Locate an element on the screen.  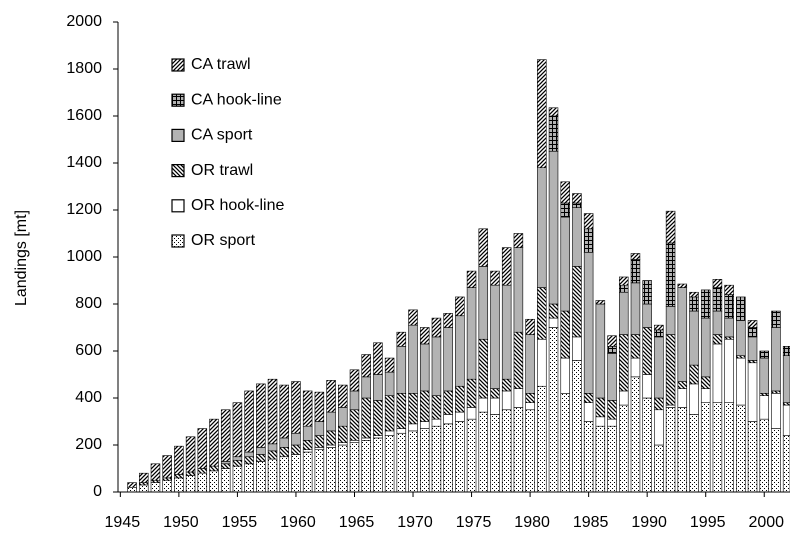
x-tick-label: 1945 is located at coordinates (123, 522).